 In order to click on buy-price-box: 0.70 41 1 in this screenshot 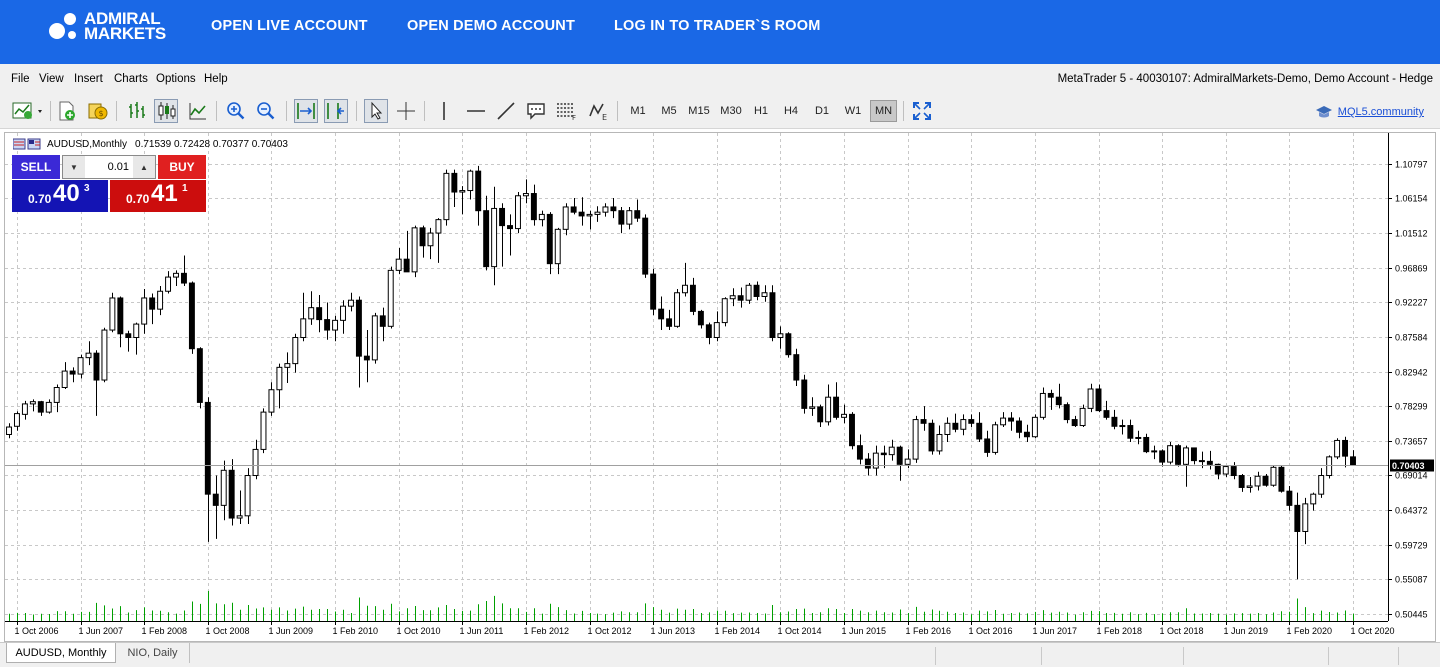, I will do `click(158, 196)`.